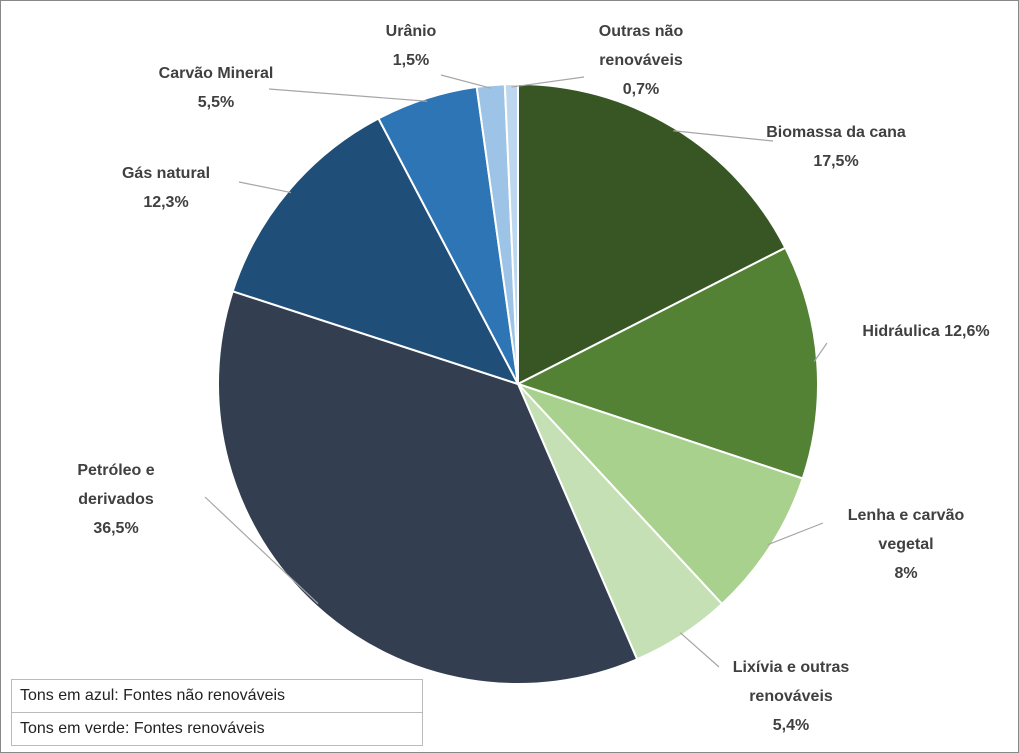 The width and height of the screenshot is (1019, 753). Describe the element at coordinates (411, 60) in the screenshot. I see `value-label: 1,5%` at that location.